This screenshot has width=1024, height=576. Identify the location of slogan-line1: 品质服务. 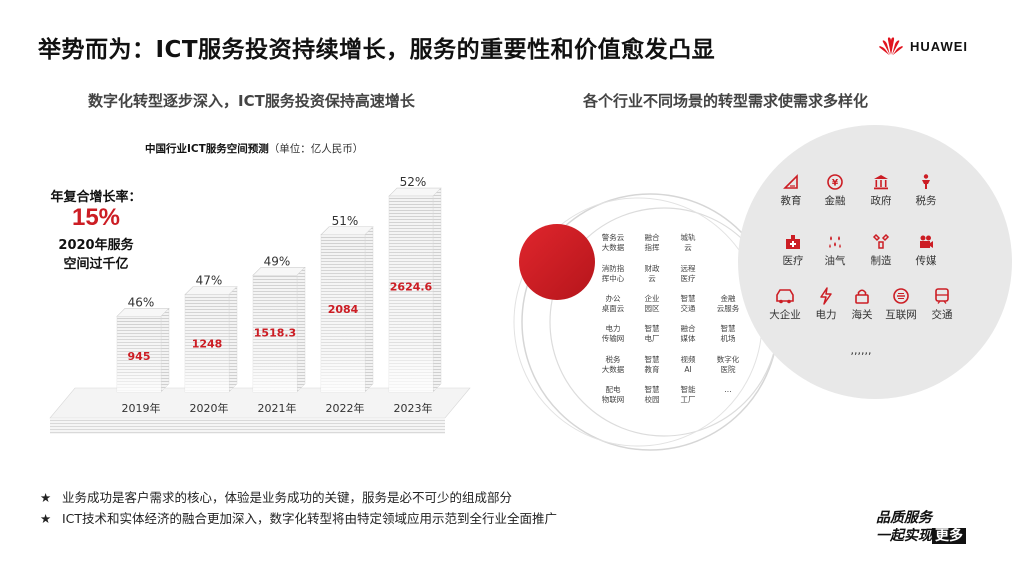
(904, 518).